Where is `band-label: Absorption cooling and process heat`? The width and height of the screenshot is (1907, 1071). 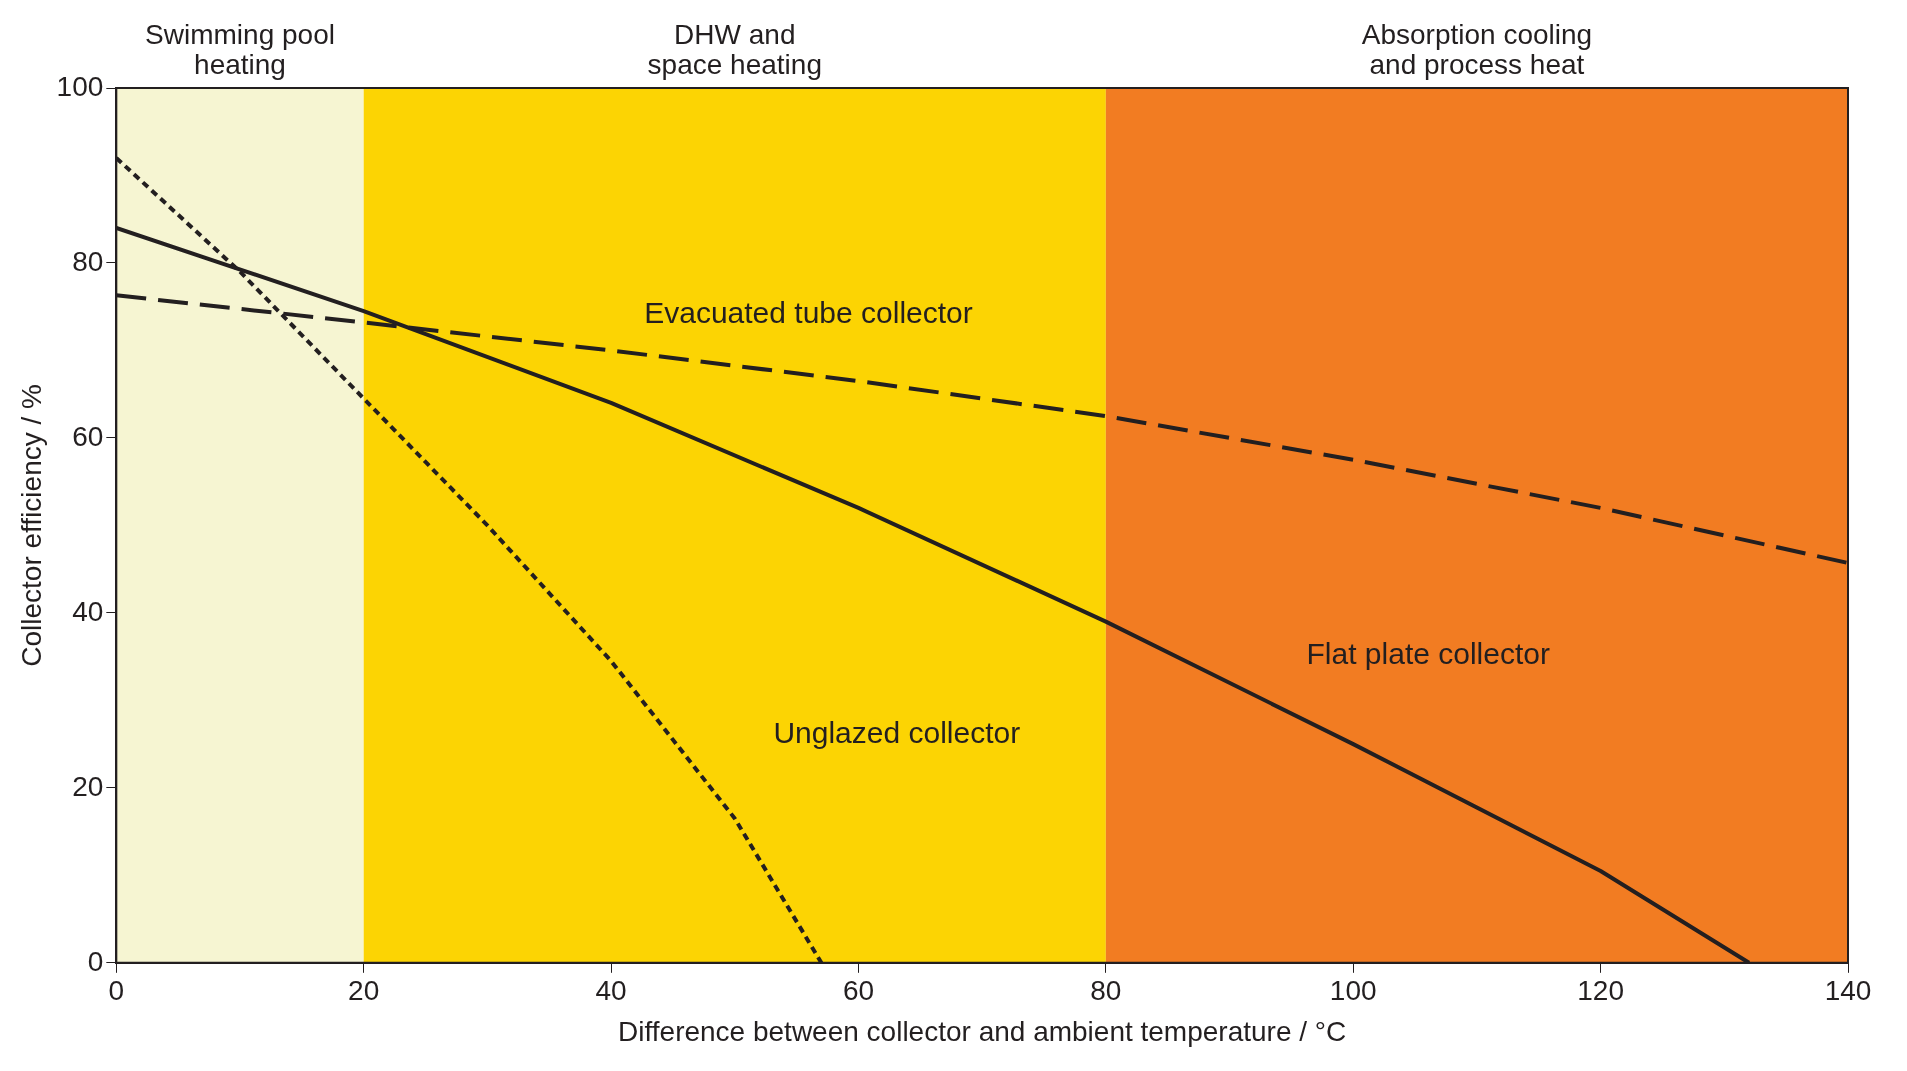
band-label: Absorption cooling and process heat is located at coordinates (1477, 49).